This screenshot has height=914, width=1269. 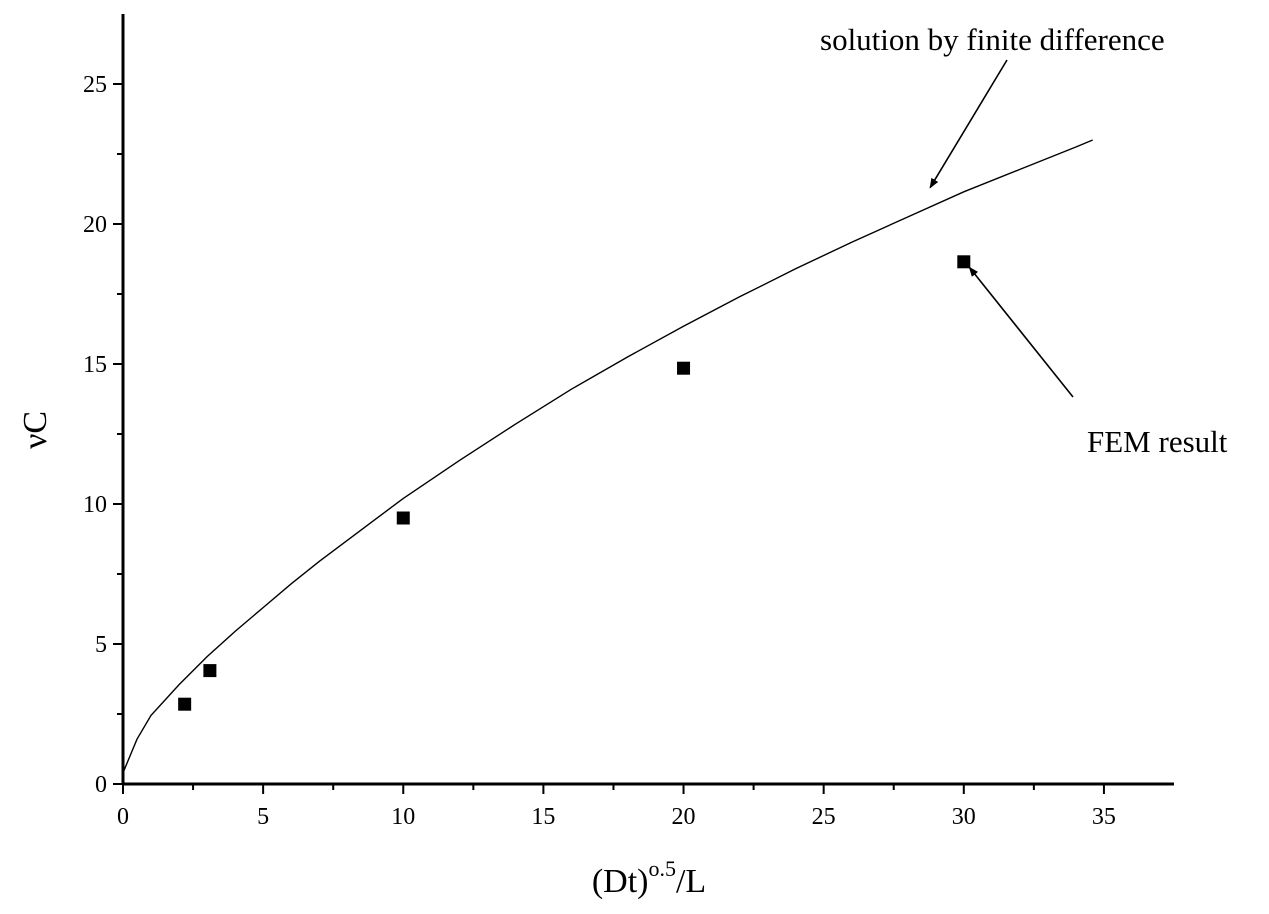 What do you see at coordinates (101, 645) in the screenshot?
I see `y-tick-label: 5` at bounding box center [101, 645].